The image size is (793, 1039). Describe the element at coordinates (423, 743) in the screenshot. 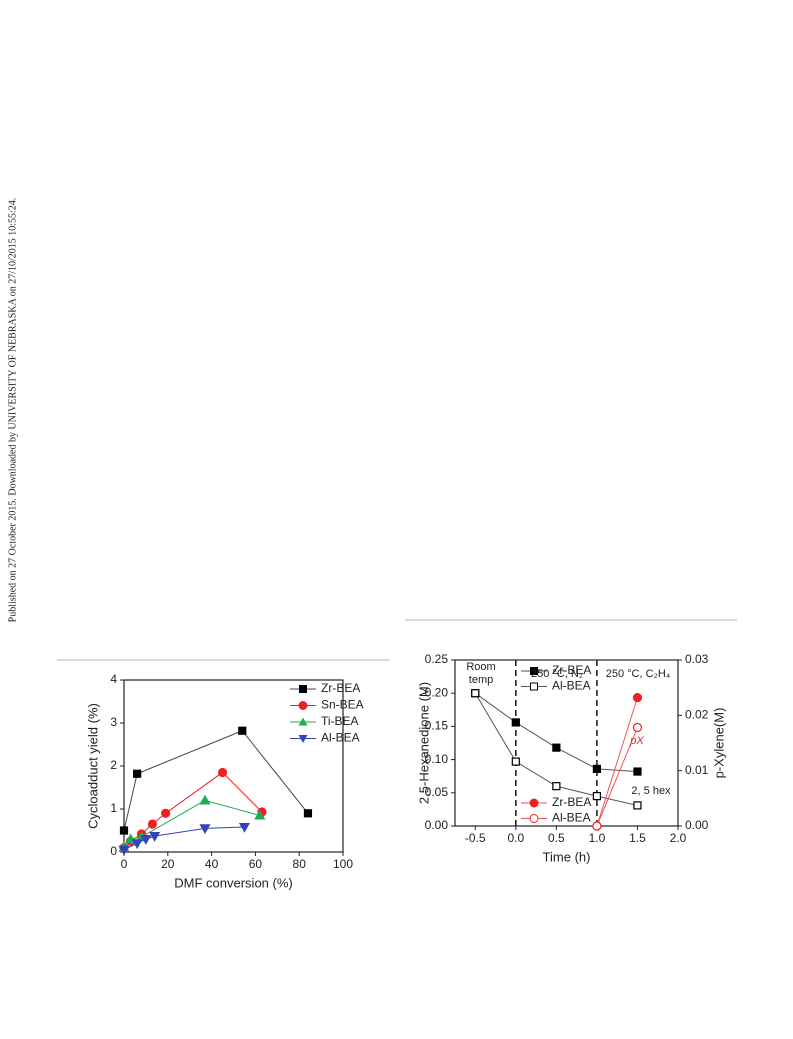

I see `y-axis-label: 2,5-Hexanedione (M)` at that location.